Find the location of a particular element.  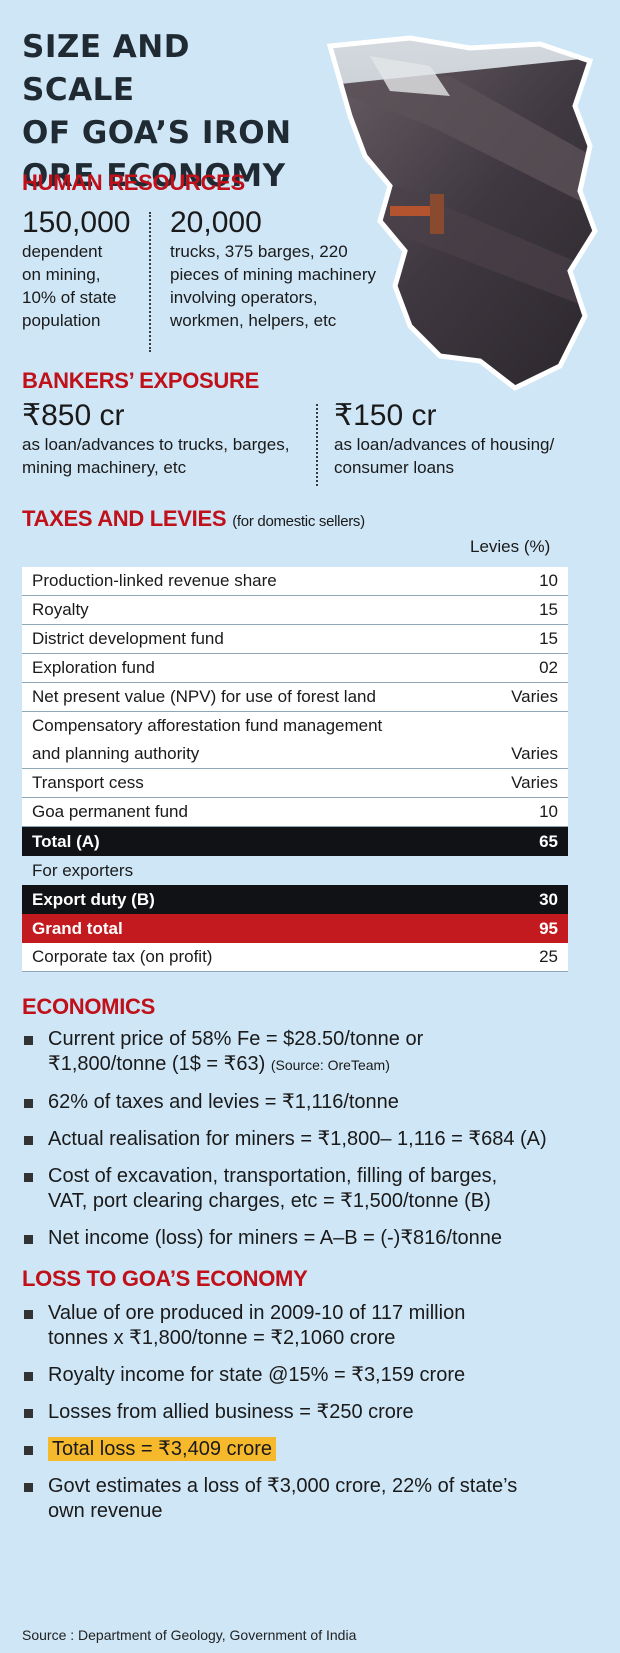

table-row: Transport cess Varies is located at coordinates (295, 783).